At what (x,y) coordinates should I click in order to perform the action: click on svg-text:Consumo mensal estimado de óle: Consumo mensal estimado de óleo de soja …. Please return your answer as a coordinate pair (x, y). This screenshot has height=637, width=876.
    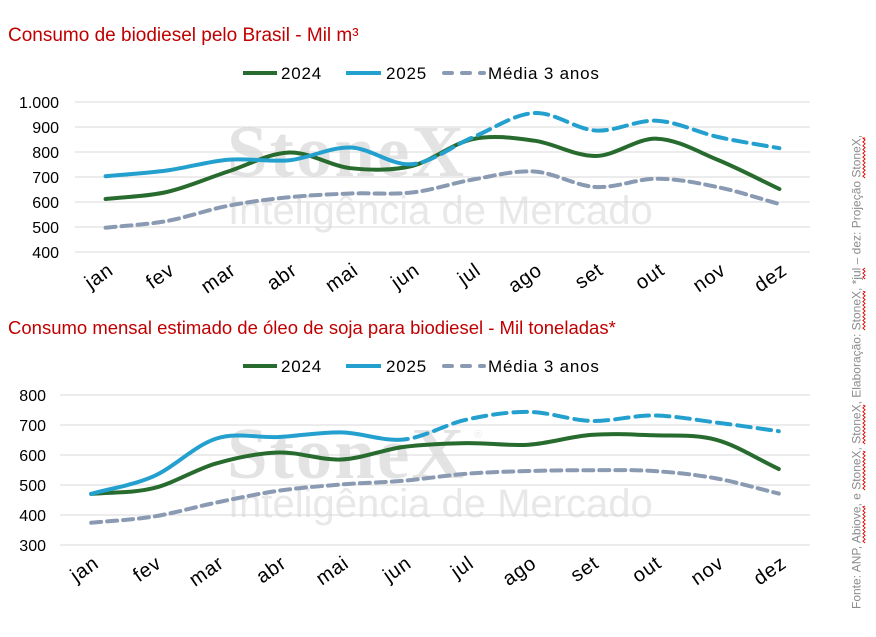
    Looking at the image, I should click on (312, 327).